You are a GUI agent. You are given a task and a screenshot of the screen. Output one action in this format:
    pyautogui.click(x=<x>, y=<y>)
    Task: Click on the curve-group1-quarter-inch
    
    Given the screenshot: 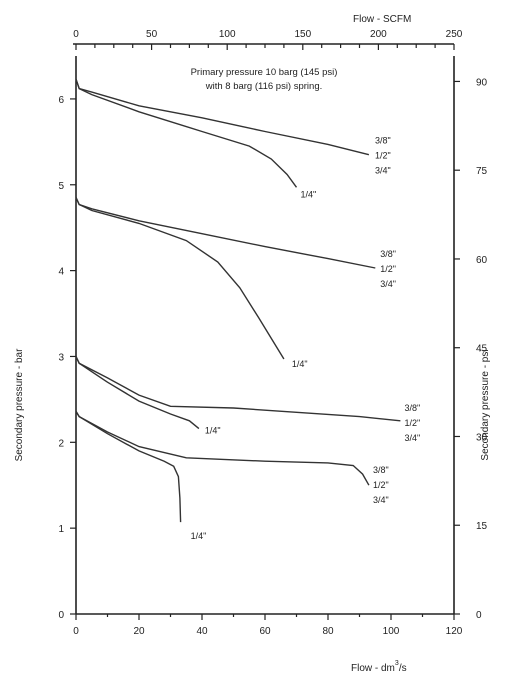 What is the action you would take?
    pyautogui.click(x=186, y=133)
    